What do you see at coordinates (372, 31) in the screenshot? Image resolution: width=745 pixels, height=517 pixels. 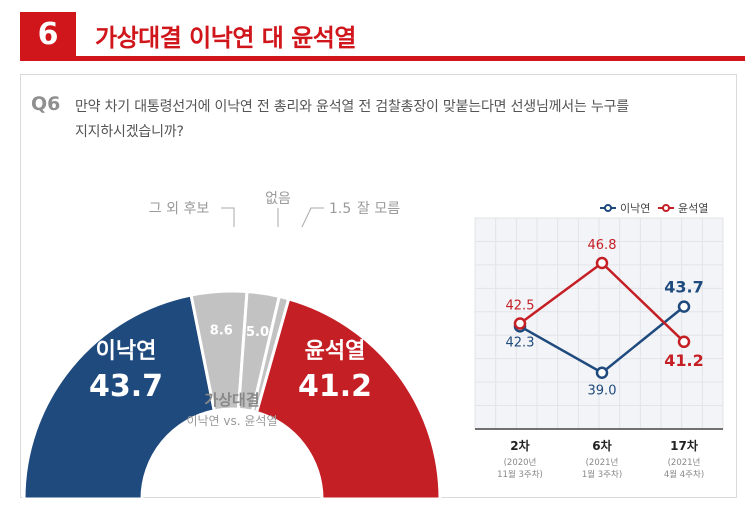 I see `section-header: 6 가상대결 이낙연 대 윤석열` at bounding box center [372, 31].